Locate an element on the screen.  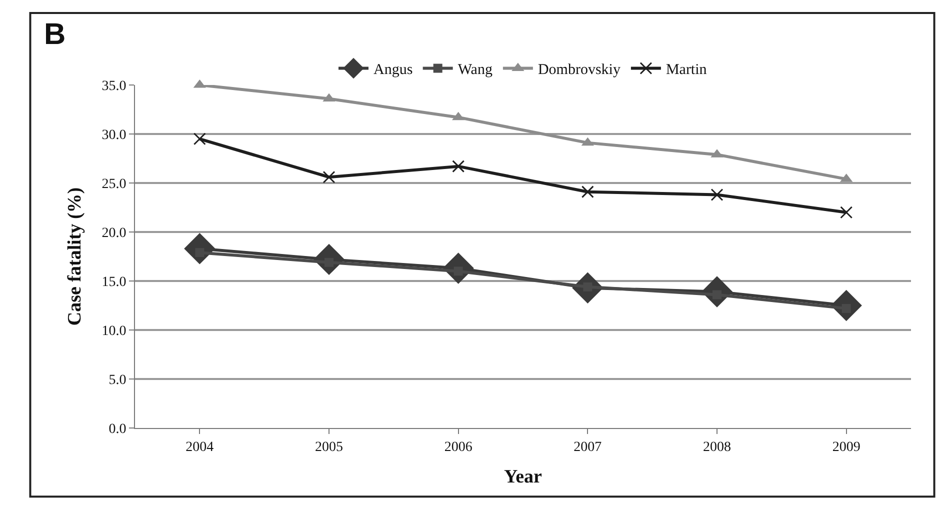
y-tick-label: 20.0 is located at coordinates (114, 233).